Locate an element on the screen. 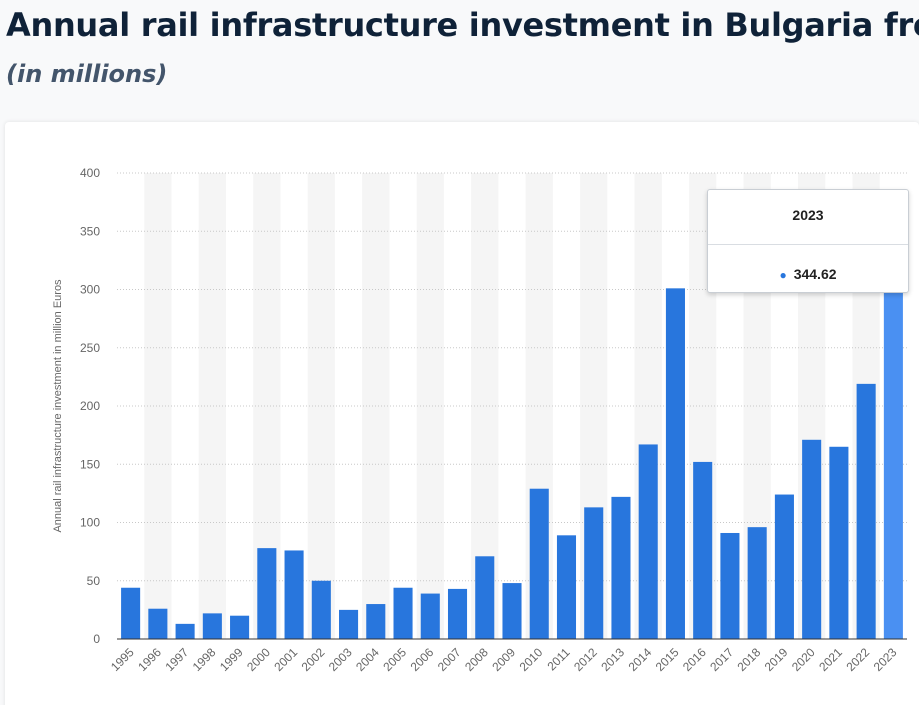 This screenshot has width=919, height=705. bar-2015 is located at coordinates (675, 463).